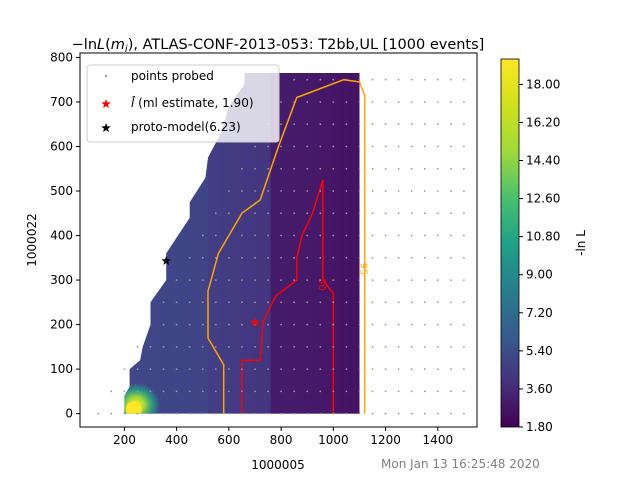 The image size is (640, 480). I want to click on y-axis-label: 1000022, so click(32, 239).